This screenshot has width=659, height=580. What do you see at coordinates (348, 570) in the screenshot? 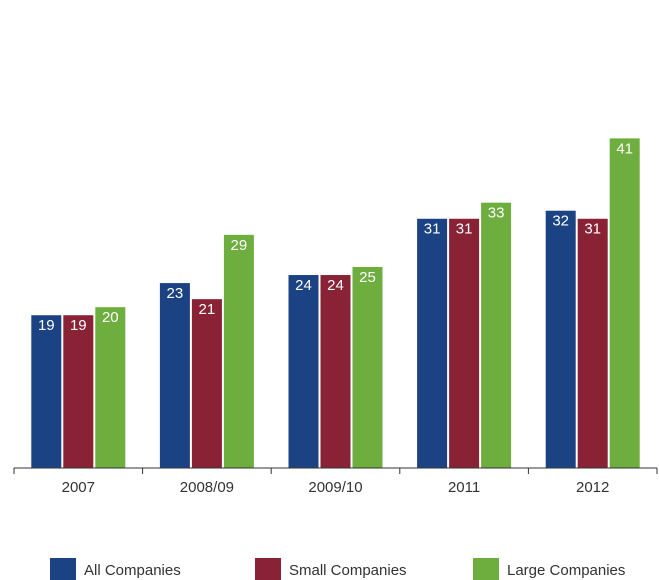
I see `legend-label: Small Companies` at bounding box center [348, 570].